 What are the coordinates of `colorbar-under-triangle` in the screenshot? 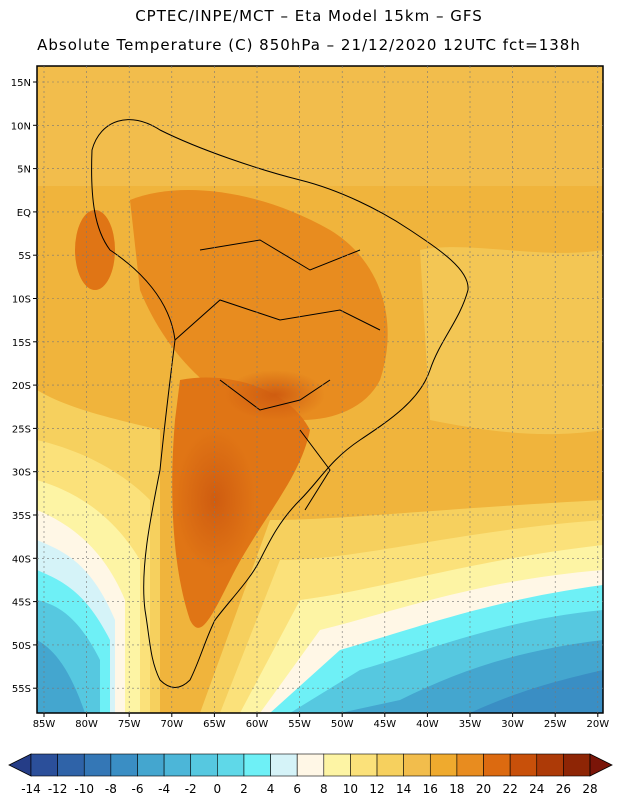 It's located at (20, 765).